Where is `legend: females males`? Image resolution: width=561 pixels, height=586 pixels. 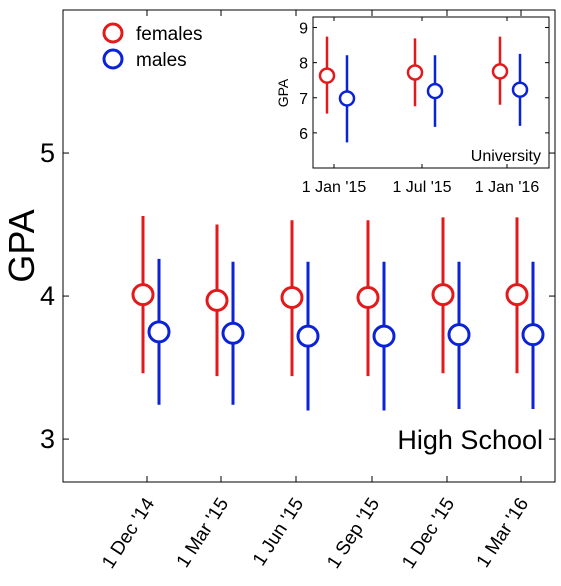
legend: females males is located at coordinates (152, 46).